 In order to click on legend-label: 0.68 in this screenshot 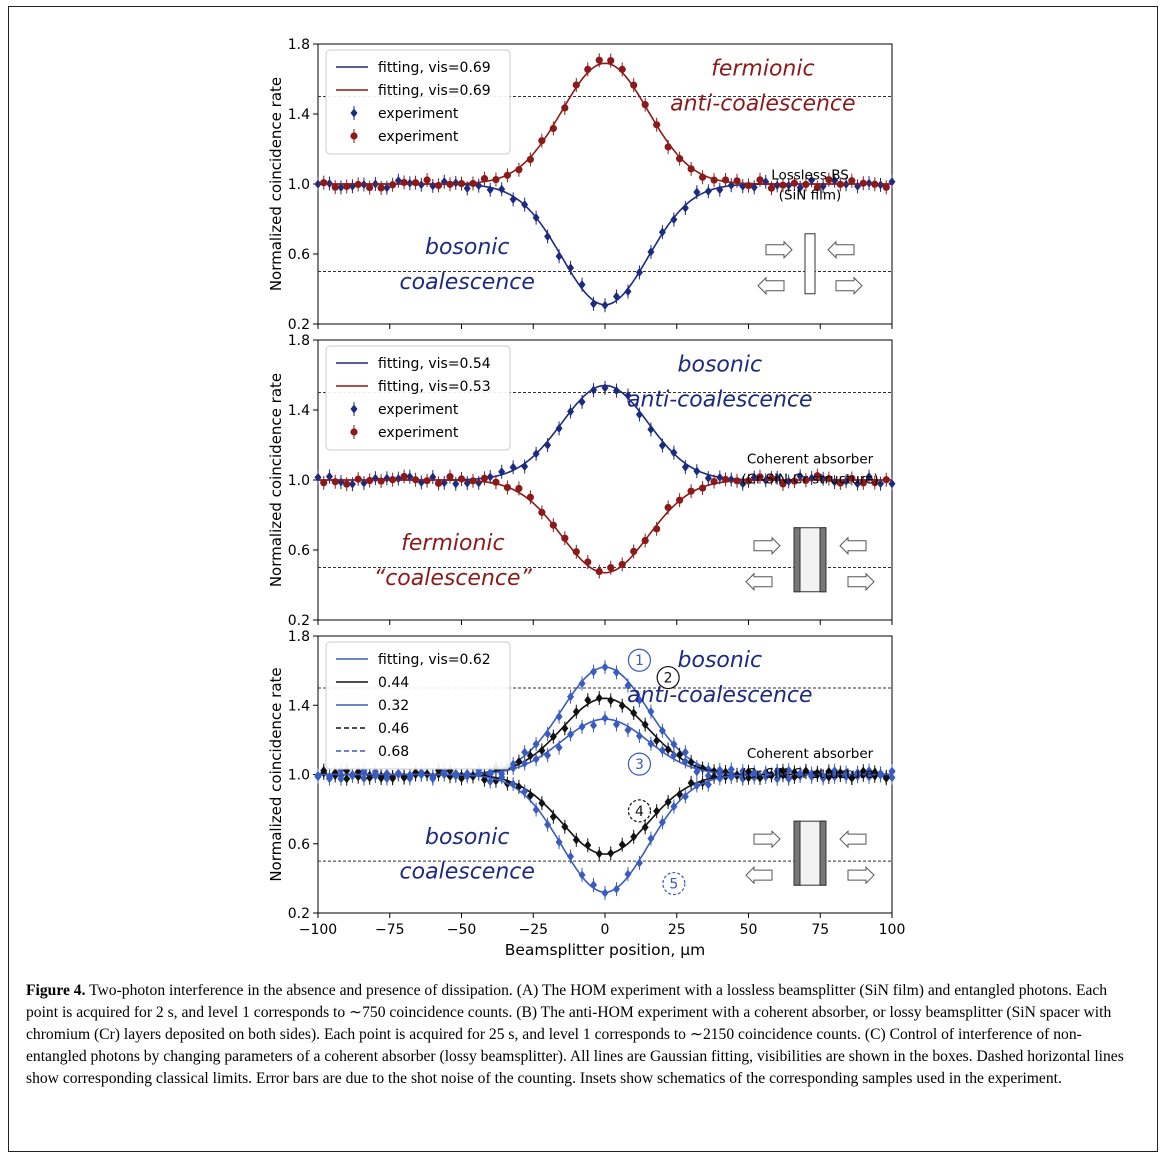, I will do `click(393, 752)`.